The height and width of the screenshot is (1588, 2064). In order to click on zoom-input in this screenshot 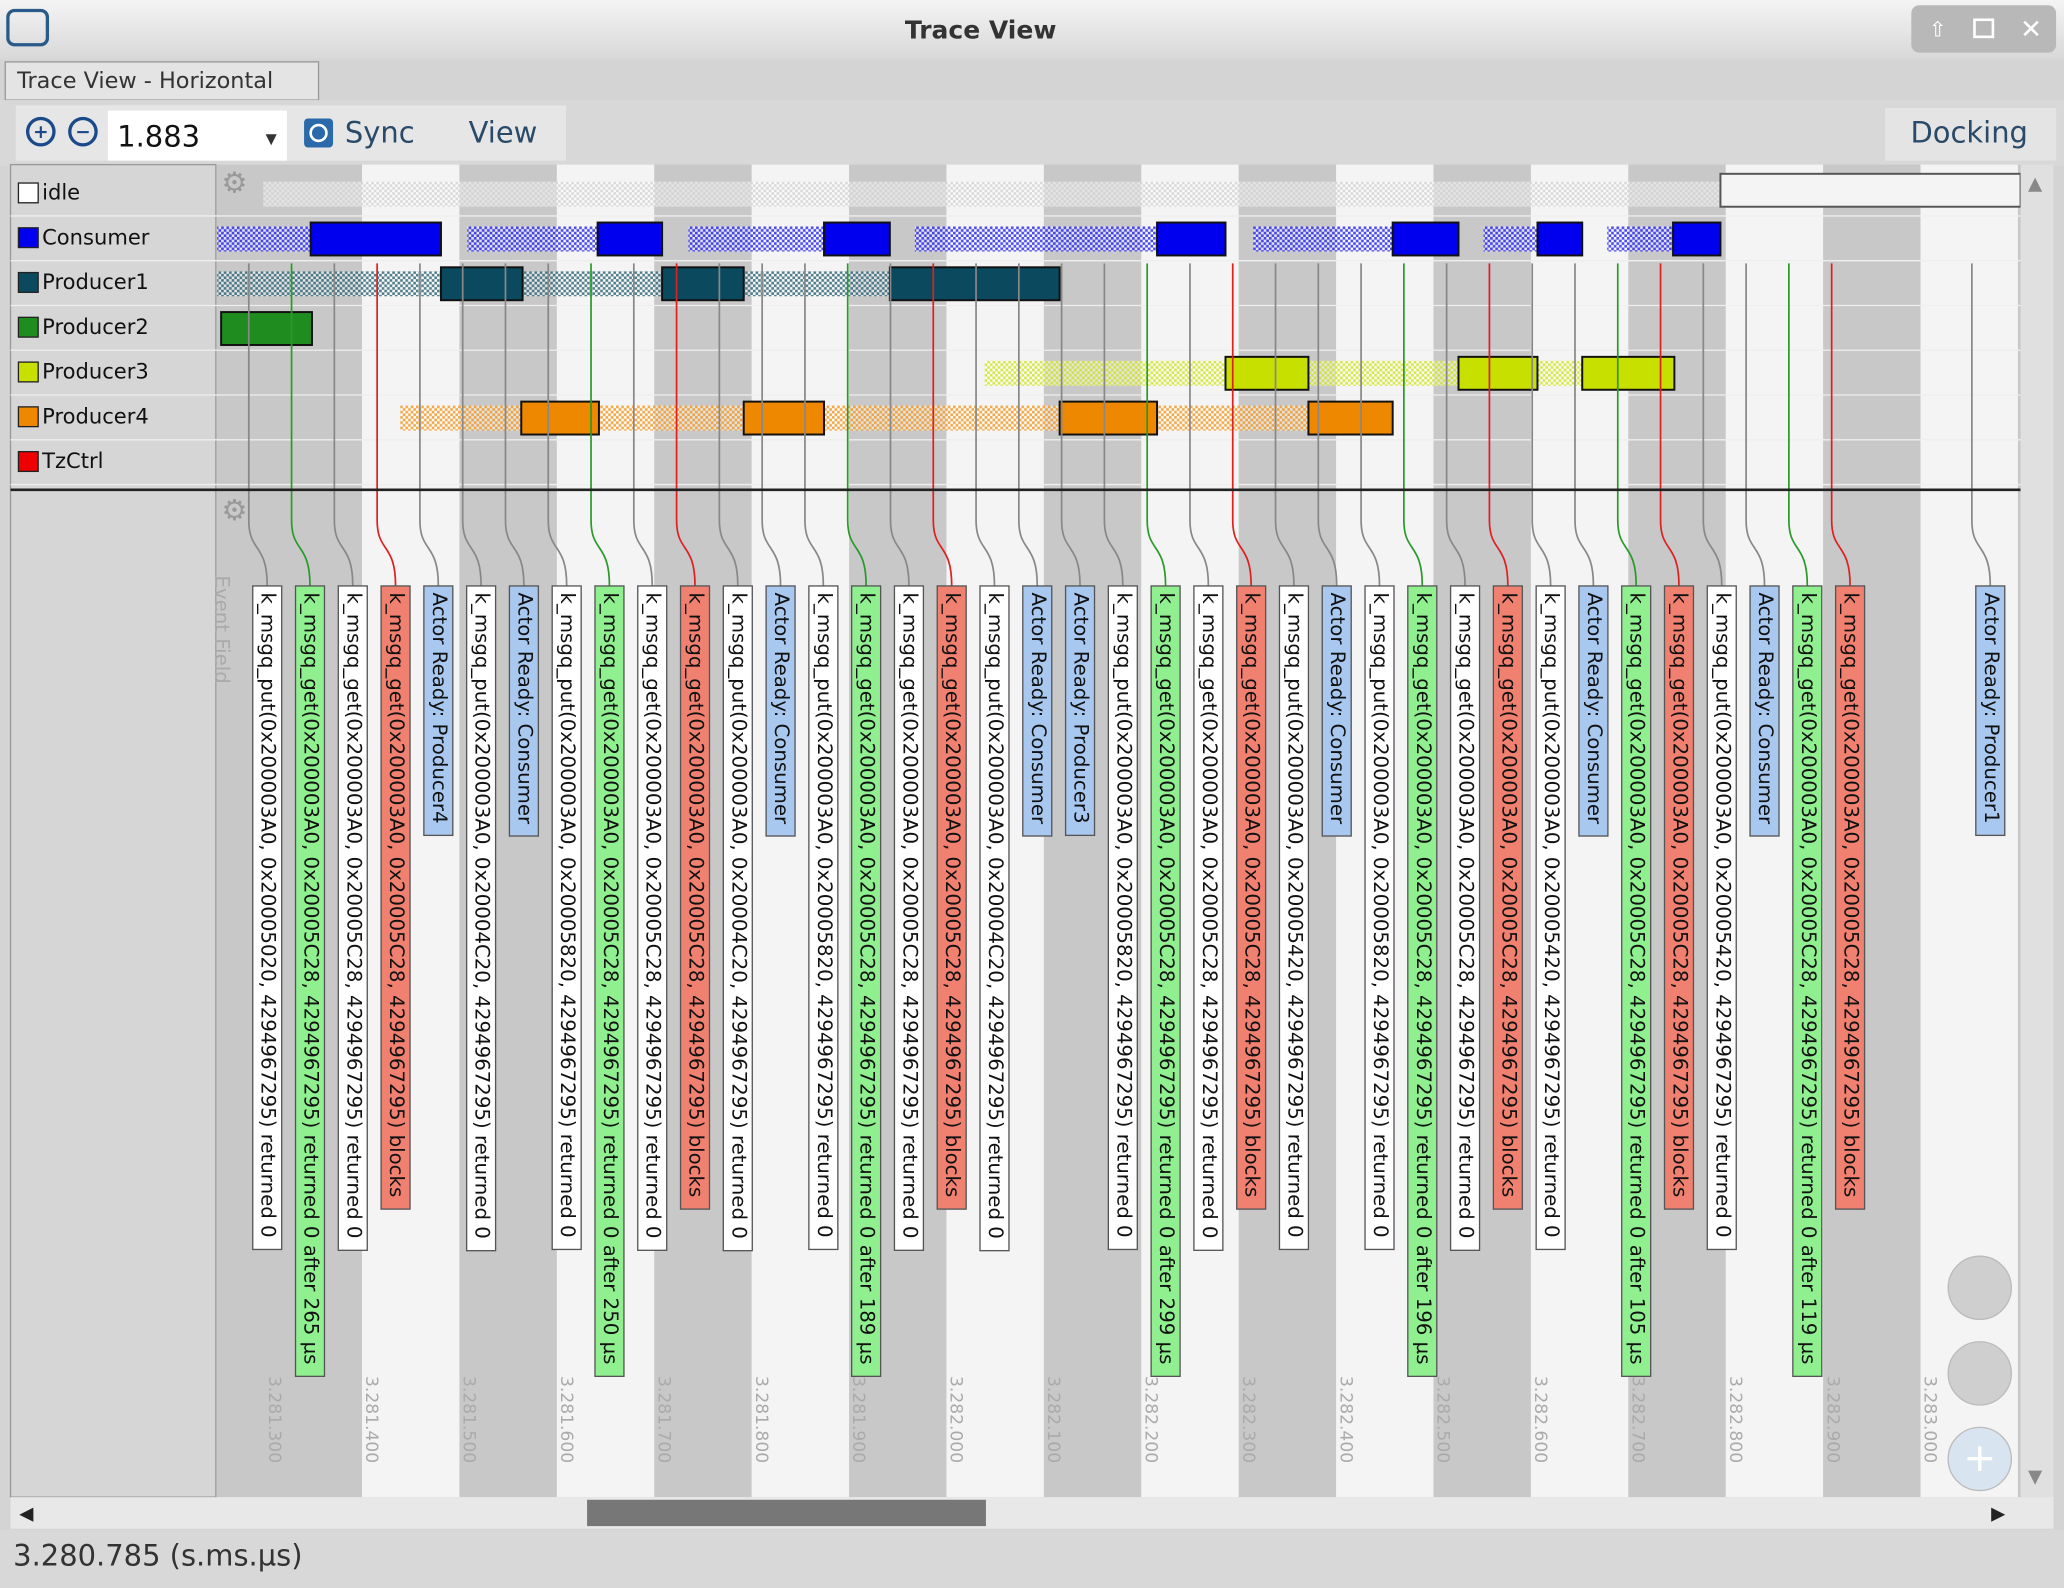, I will do `click(197, 135)`.